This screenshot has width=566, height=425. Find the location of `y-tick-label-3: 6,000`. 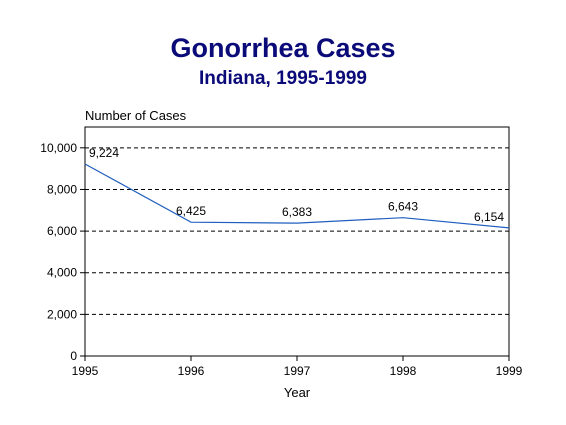

y-tick-label-3: 6,000 is located at coordinates (62, 231).